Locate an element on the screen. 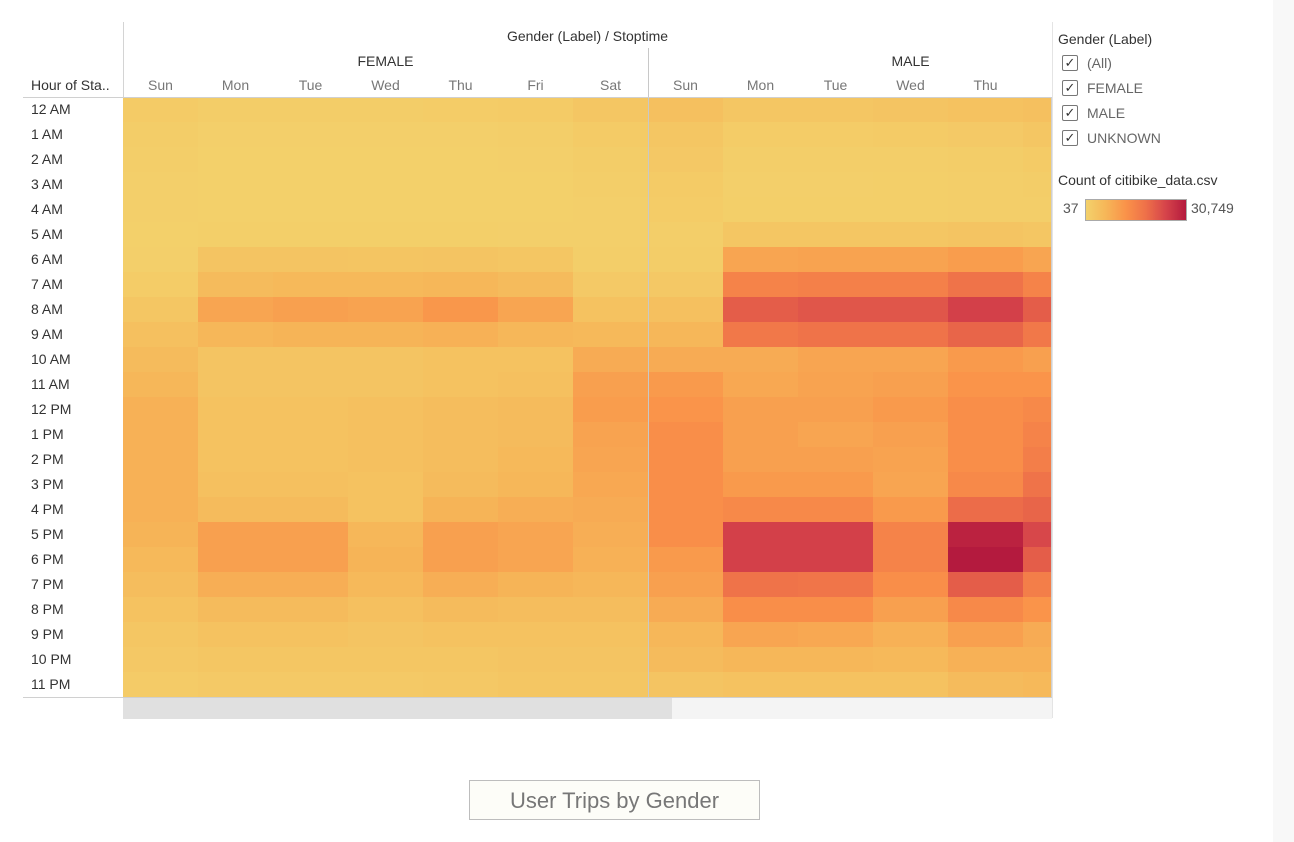 This screenshot has height=842, width=1294. hour-label: 11 AM is located at coordinates (50, 384).